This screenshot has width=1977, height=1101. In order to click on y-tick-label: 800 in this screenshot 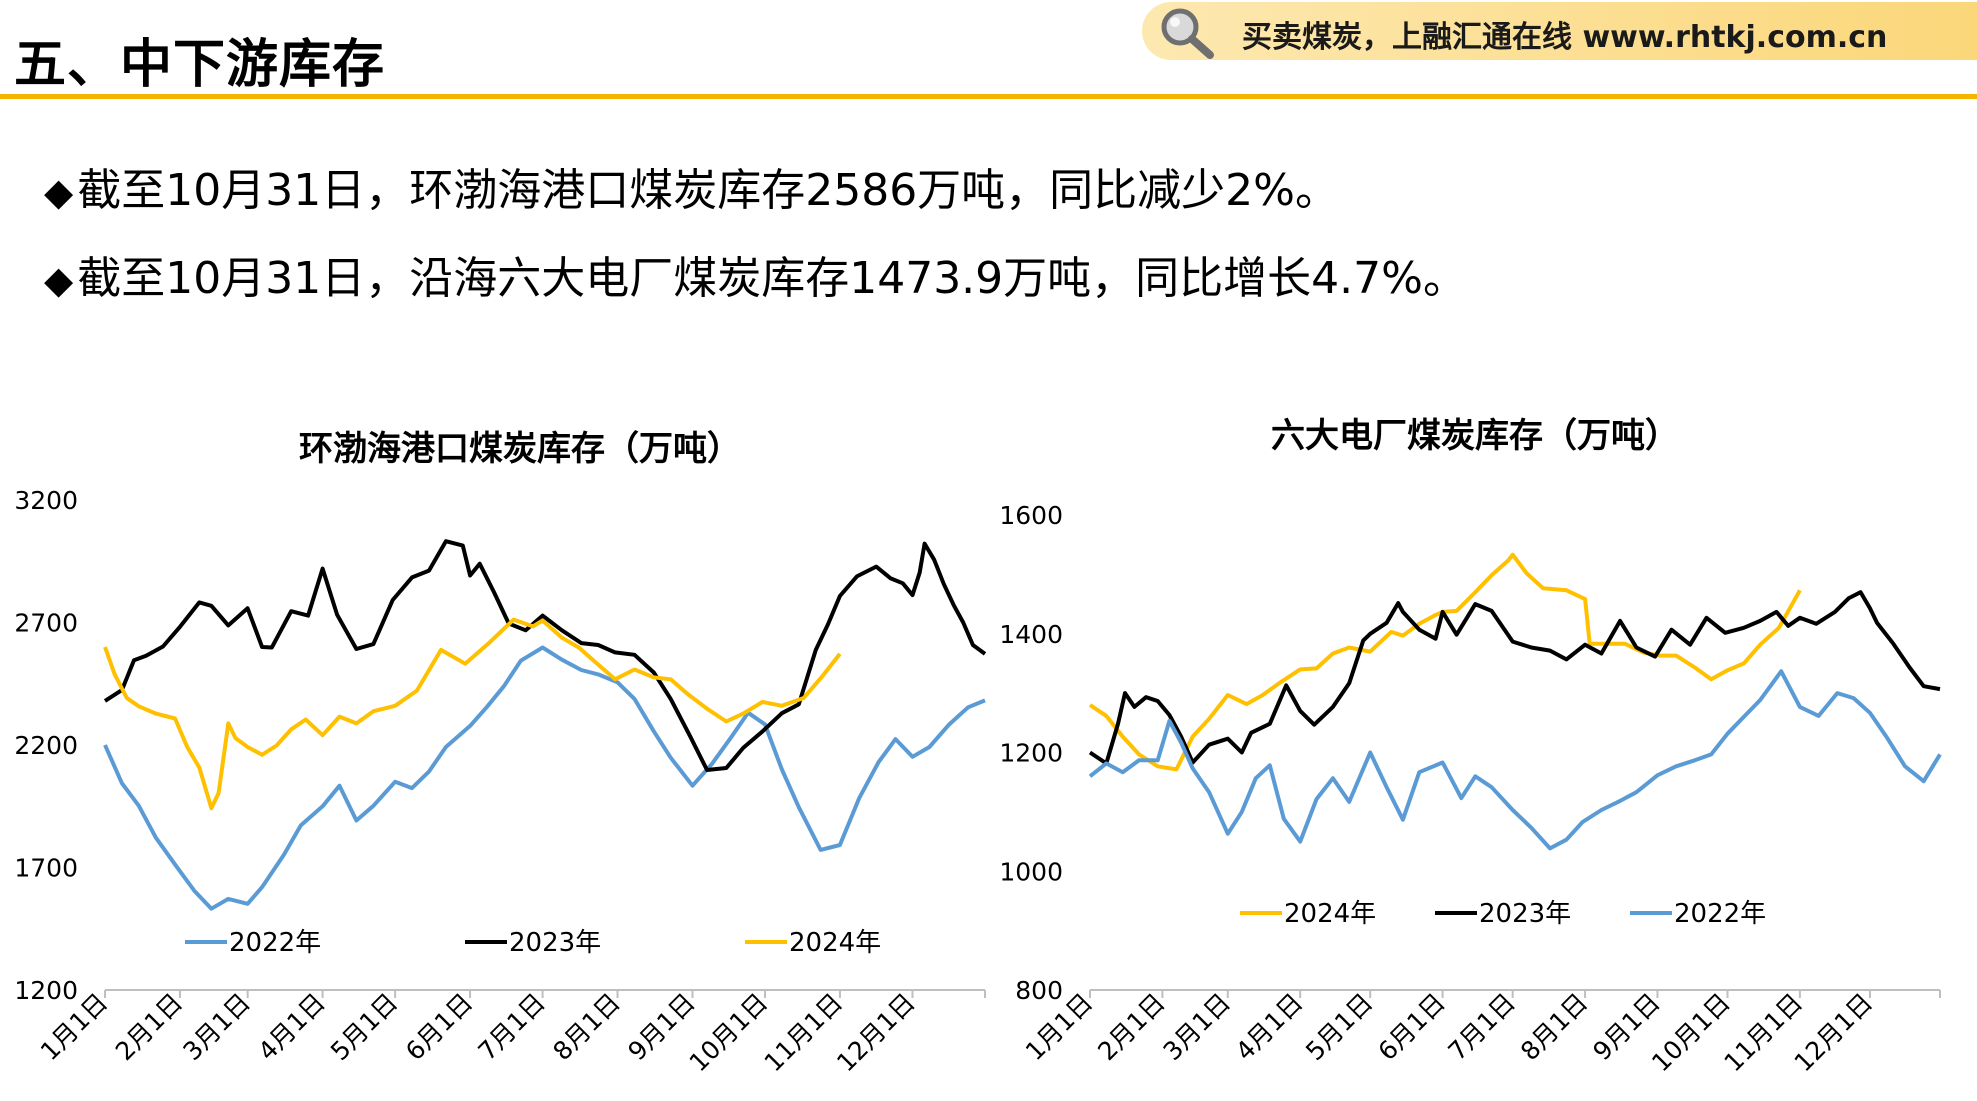, I will do `click(1039, 990)`.